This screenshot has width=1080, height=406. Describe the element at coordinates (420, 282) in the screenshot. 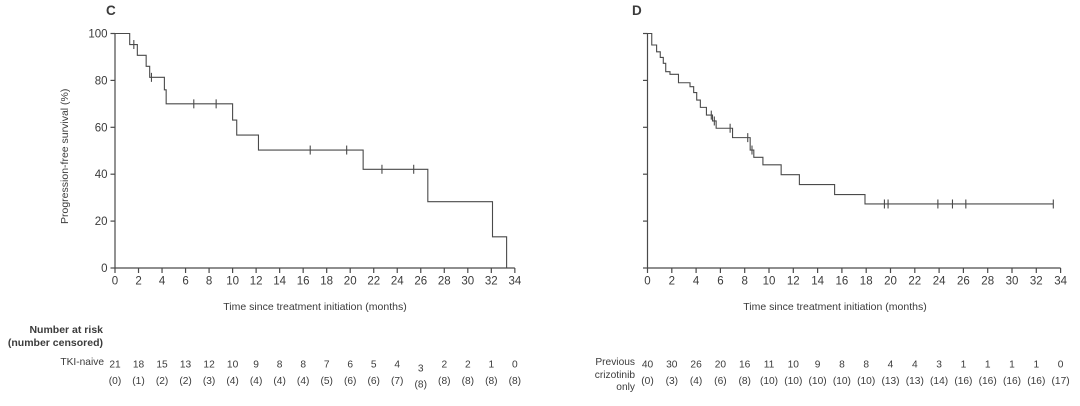

I see `x-tick-label: 26` at that location.